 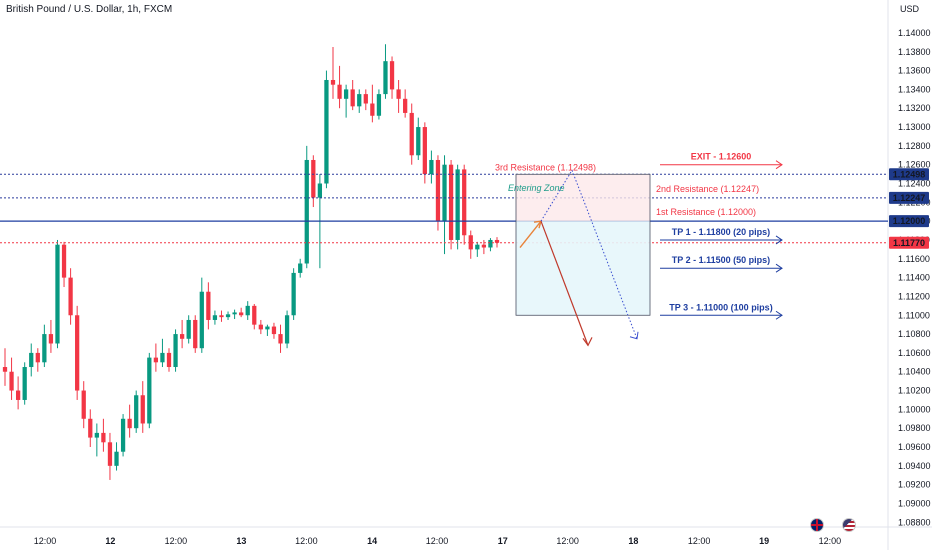 I want to click on us-flag-icon, so click(x=849, y=525).